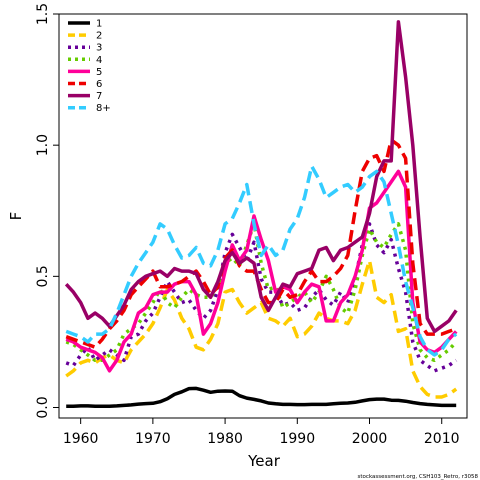  What do you see at coordinates (153, 439) in the screenshot?
I see `x-tick-label: 1970` at bounding box center [153, 439].